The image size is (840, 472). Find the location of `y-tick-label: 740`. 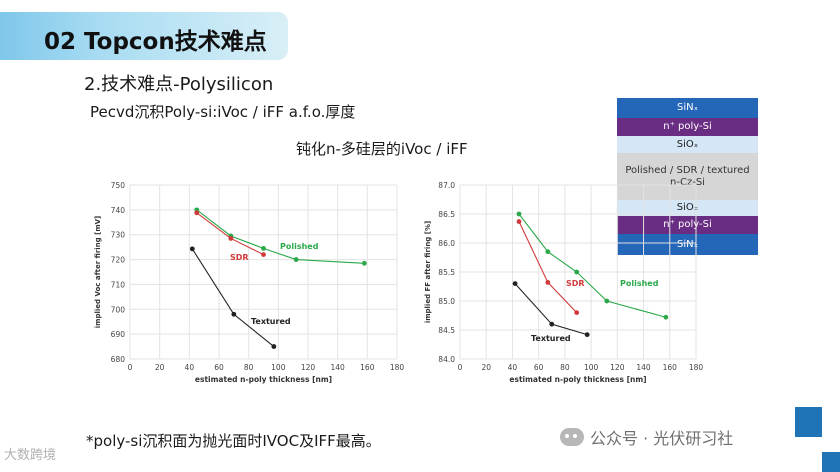

y-tick-label: 740 is located at coordinates (118, 210).